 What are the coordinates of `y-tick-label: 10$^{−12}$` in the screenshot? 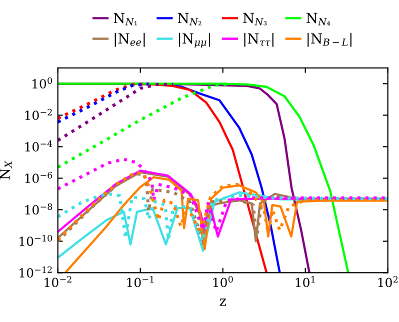 It's located at (36, 272).